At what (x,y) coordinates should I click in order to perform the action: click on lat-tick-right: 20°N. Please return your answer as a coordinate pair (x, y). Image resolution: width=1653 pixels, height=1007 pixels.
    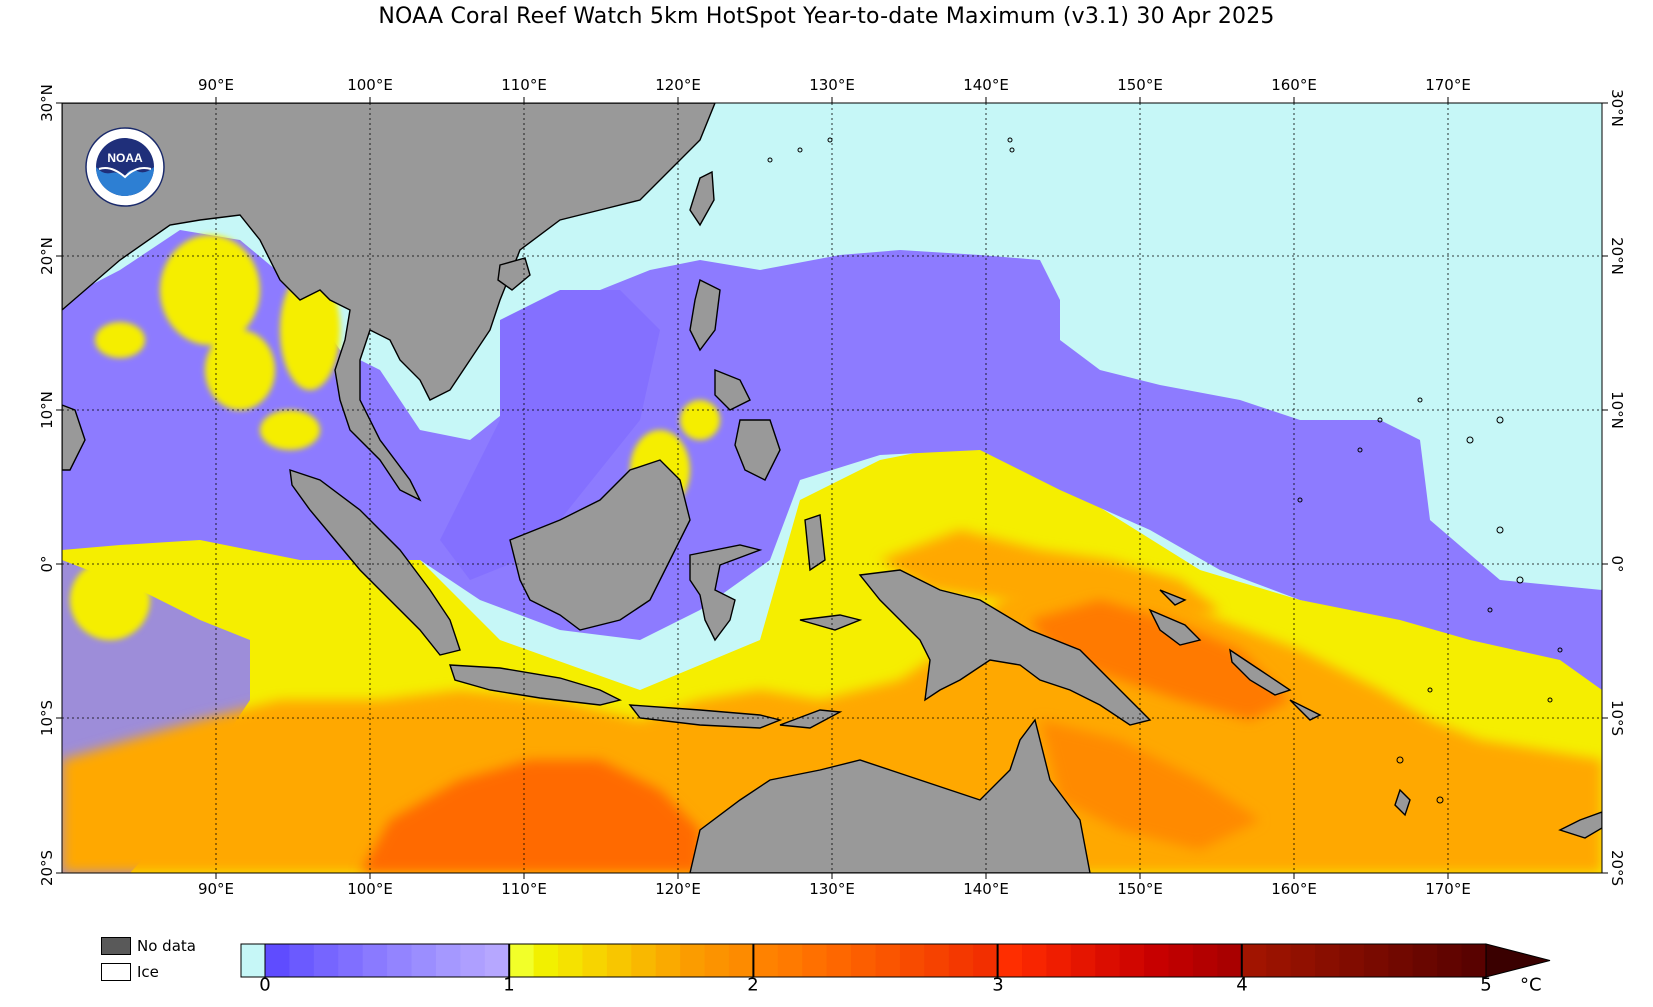
    Looking at the image, I should click on (1617, 256).